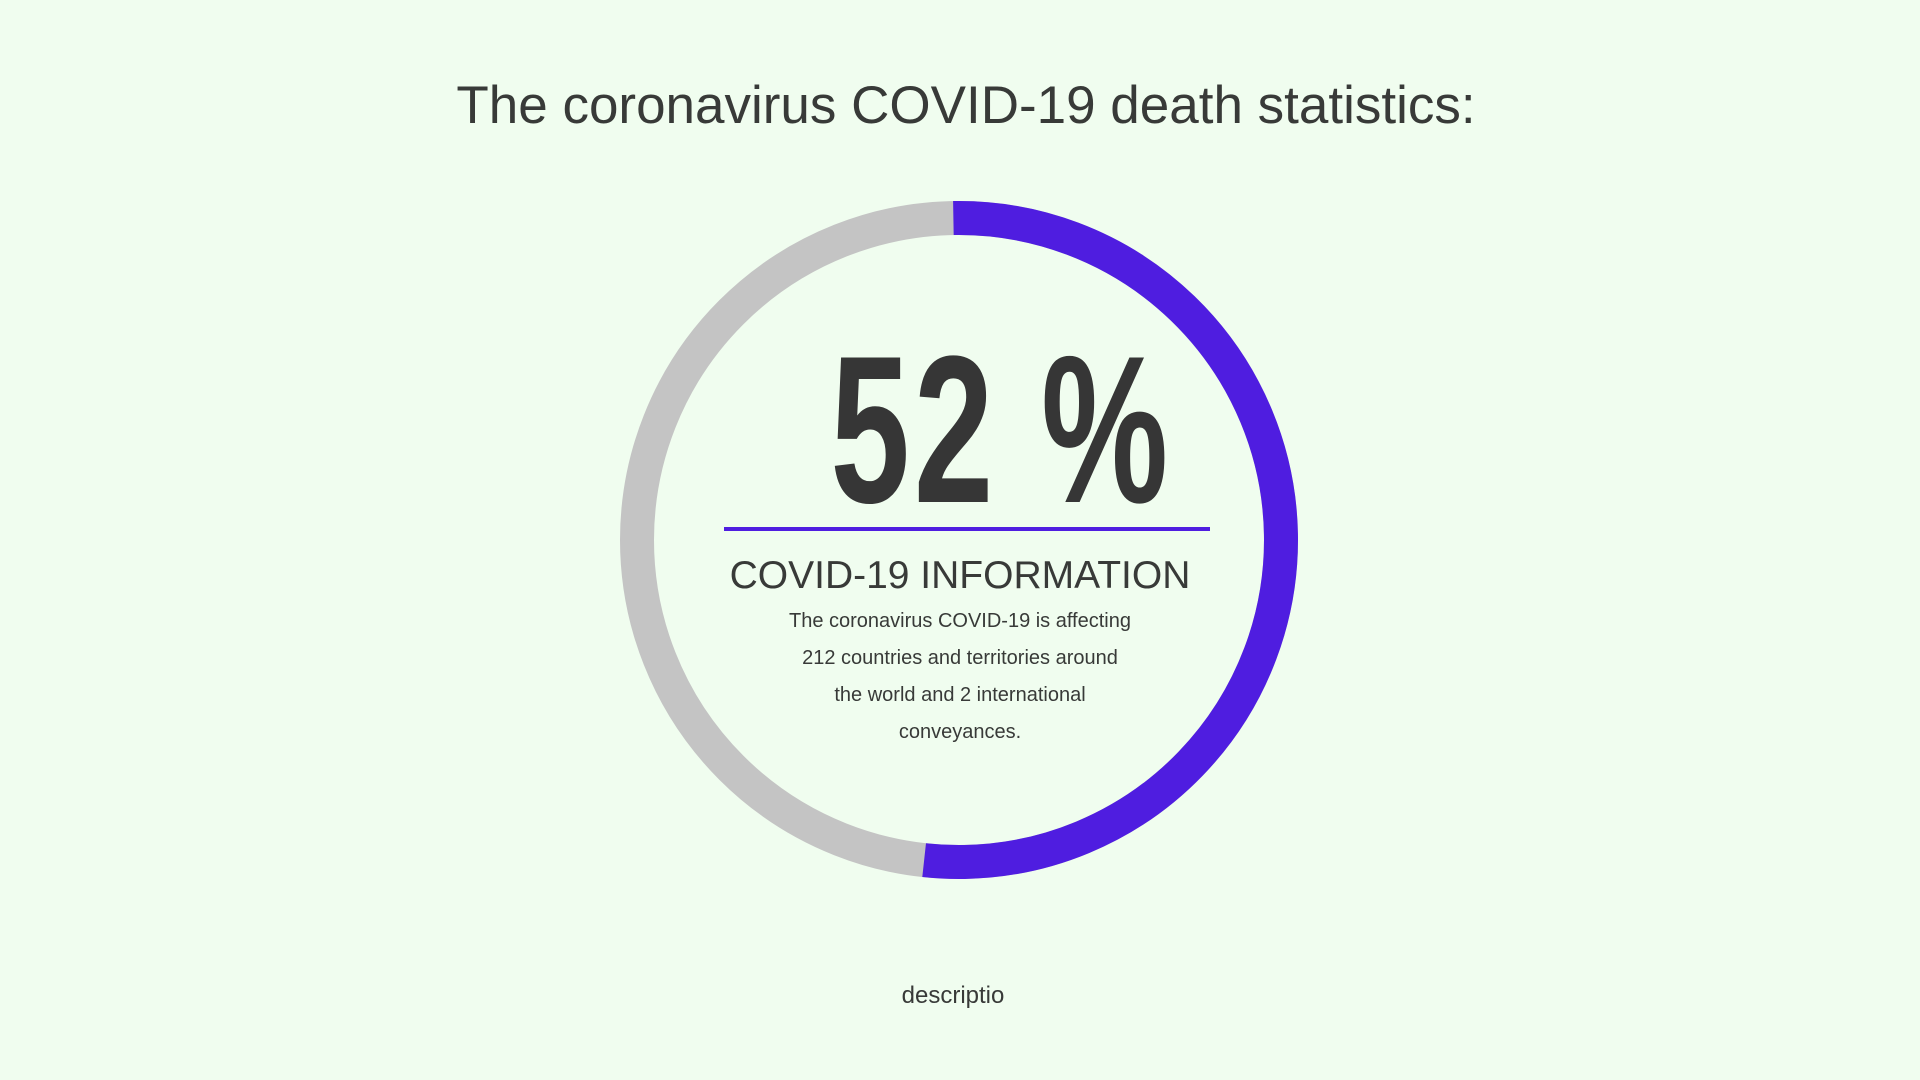 The width and height of the screenshot is (1920, 1080). I want to click on info-line: The coronavirus COVID-19 is affecting, so click(959, 621).